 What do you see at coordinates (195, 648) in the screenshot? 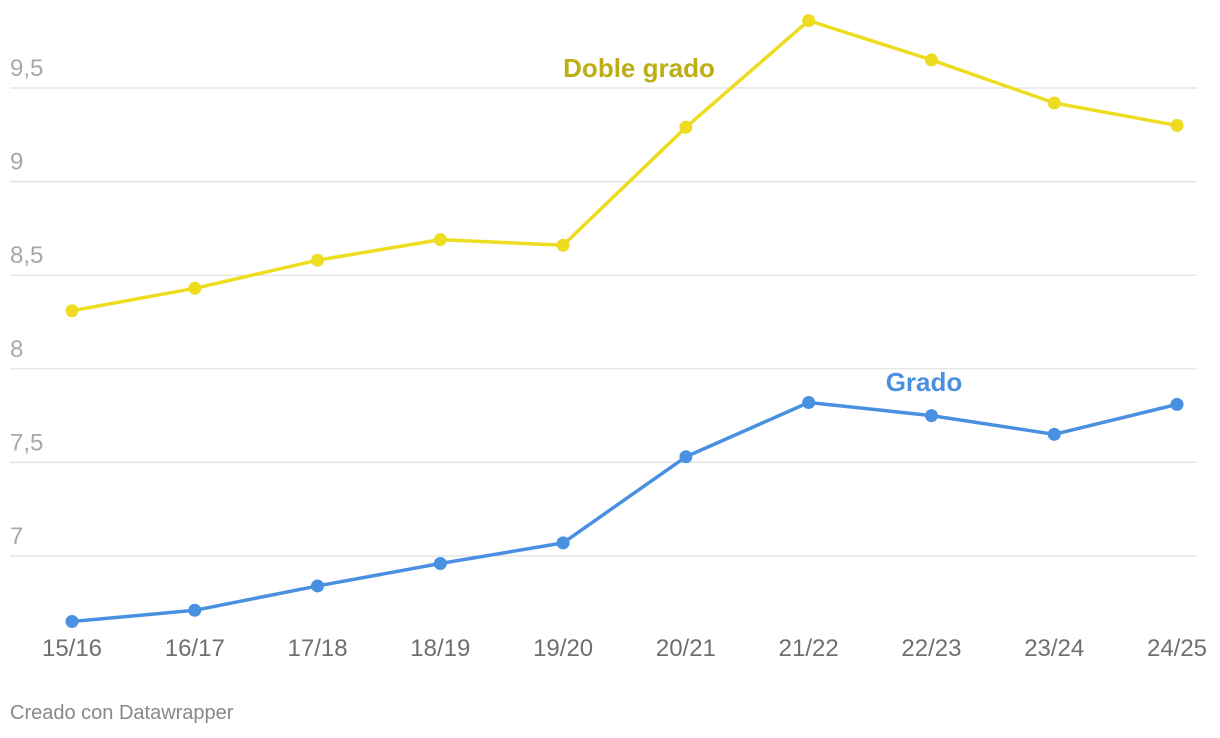
I see `x-tick-label: 16/17` at bounding box center [195, 648].